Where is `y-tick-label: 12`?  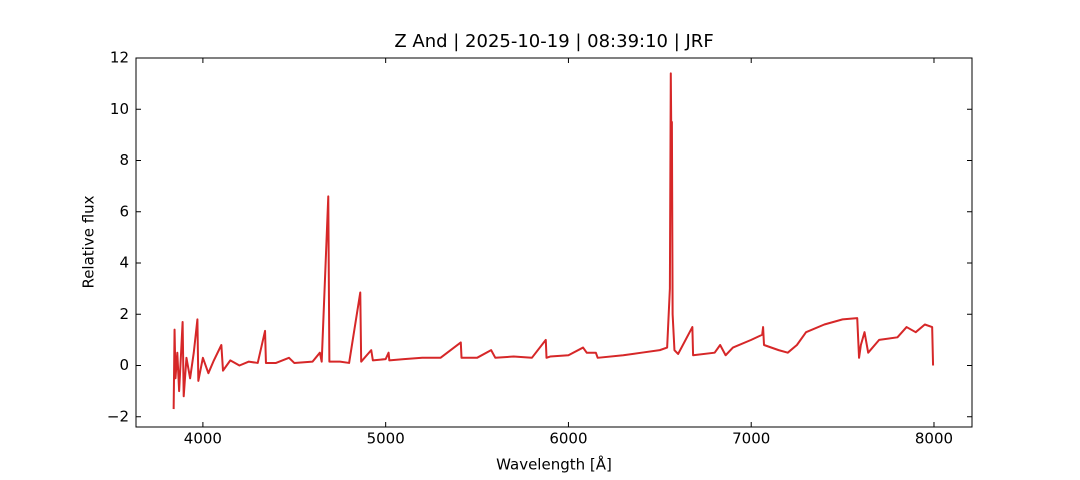
y-tick-label: 12 is located at coordinates (119, 58).